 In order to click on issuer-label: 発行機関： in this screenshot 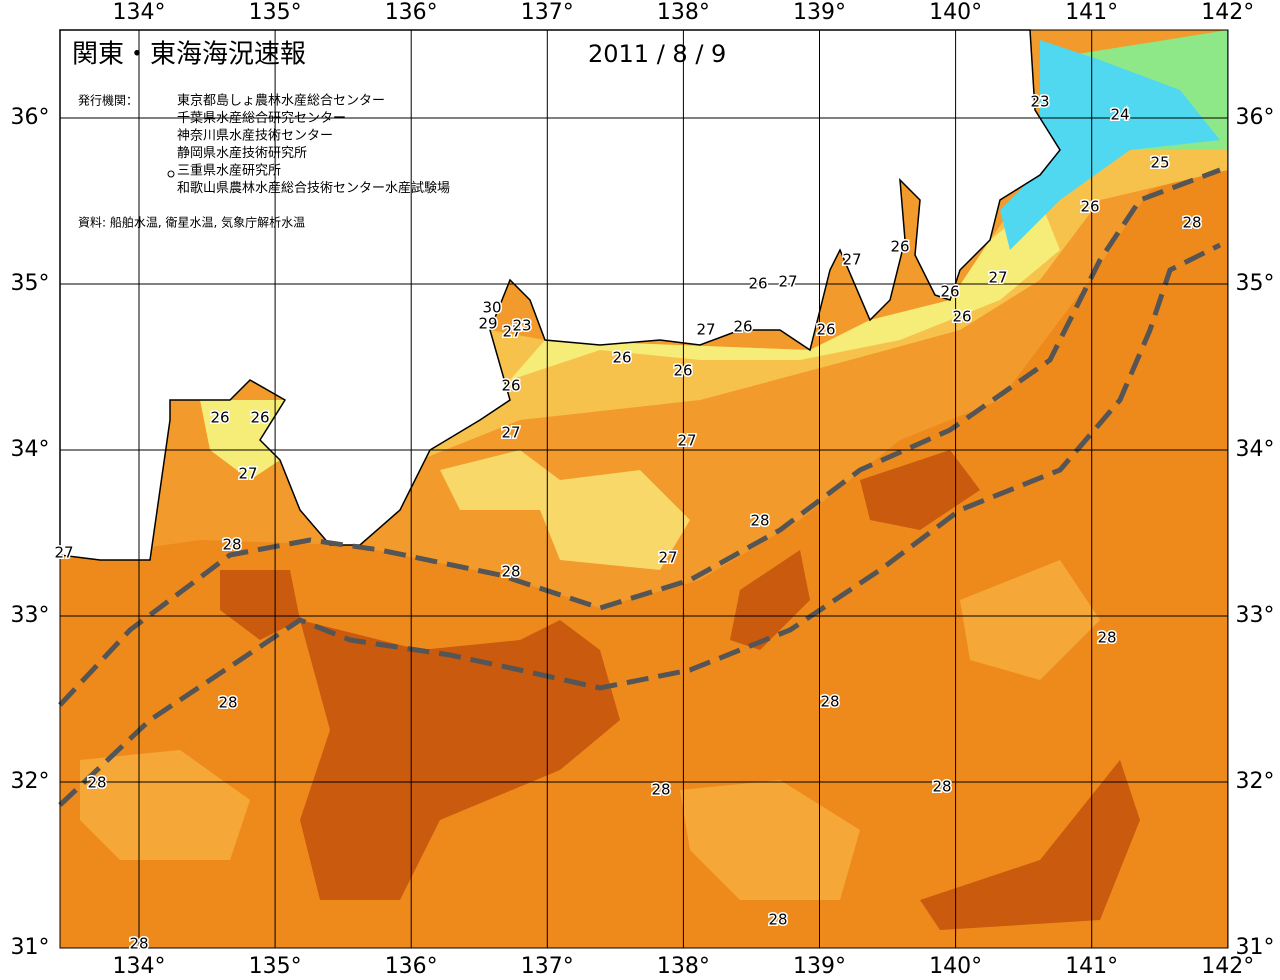, I will do `click(108, 100)`.